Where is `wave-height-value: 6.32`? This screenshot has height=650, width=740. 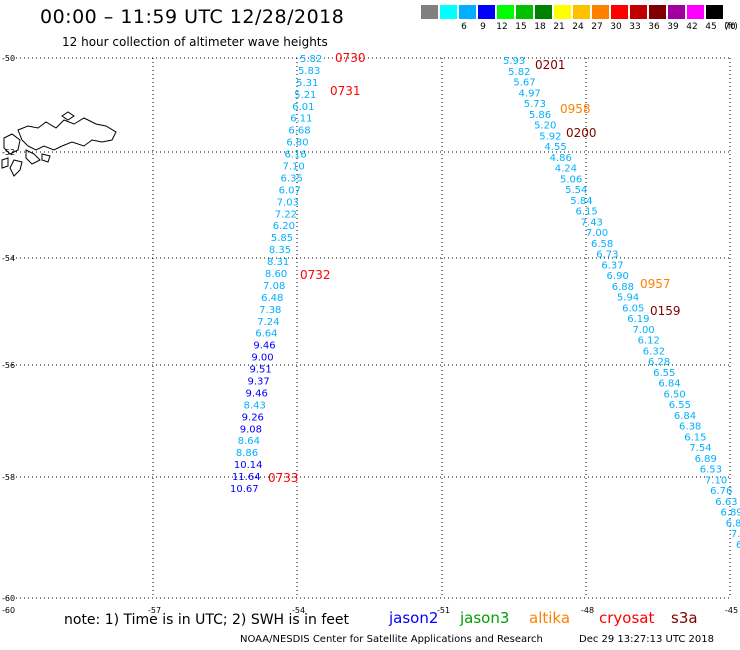 wave-height-value: 6.32 is located at coordinates (654, 351).